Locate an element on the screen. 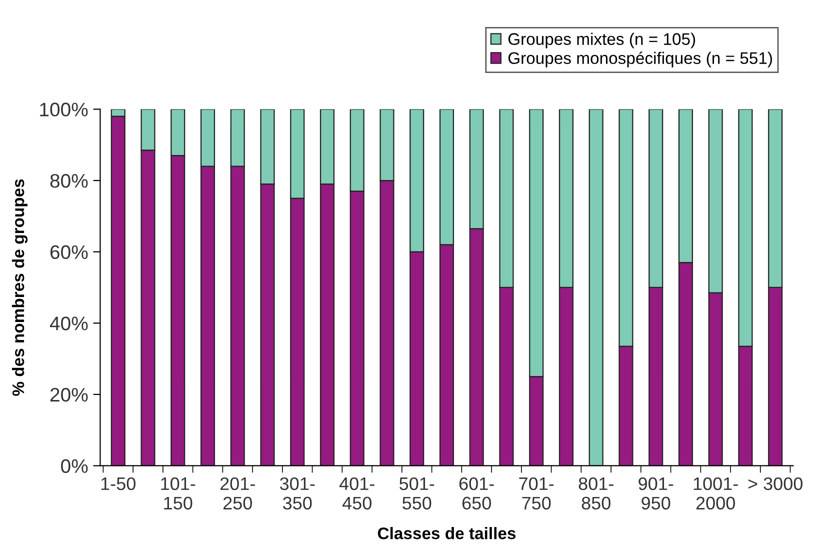 This screenshot has height=546, width=835. x-tick-label: > 3000 is located at coordinates (775, 483).